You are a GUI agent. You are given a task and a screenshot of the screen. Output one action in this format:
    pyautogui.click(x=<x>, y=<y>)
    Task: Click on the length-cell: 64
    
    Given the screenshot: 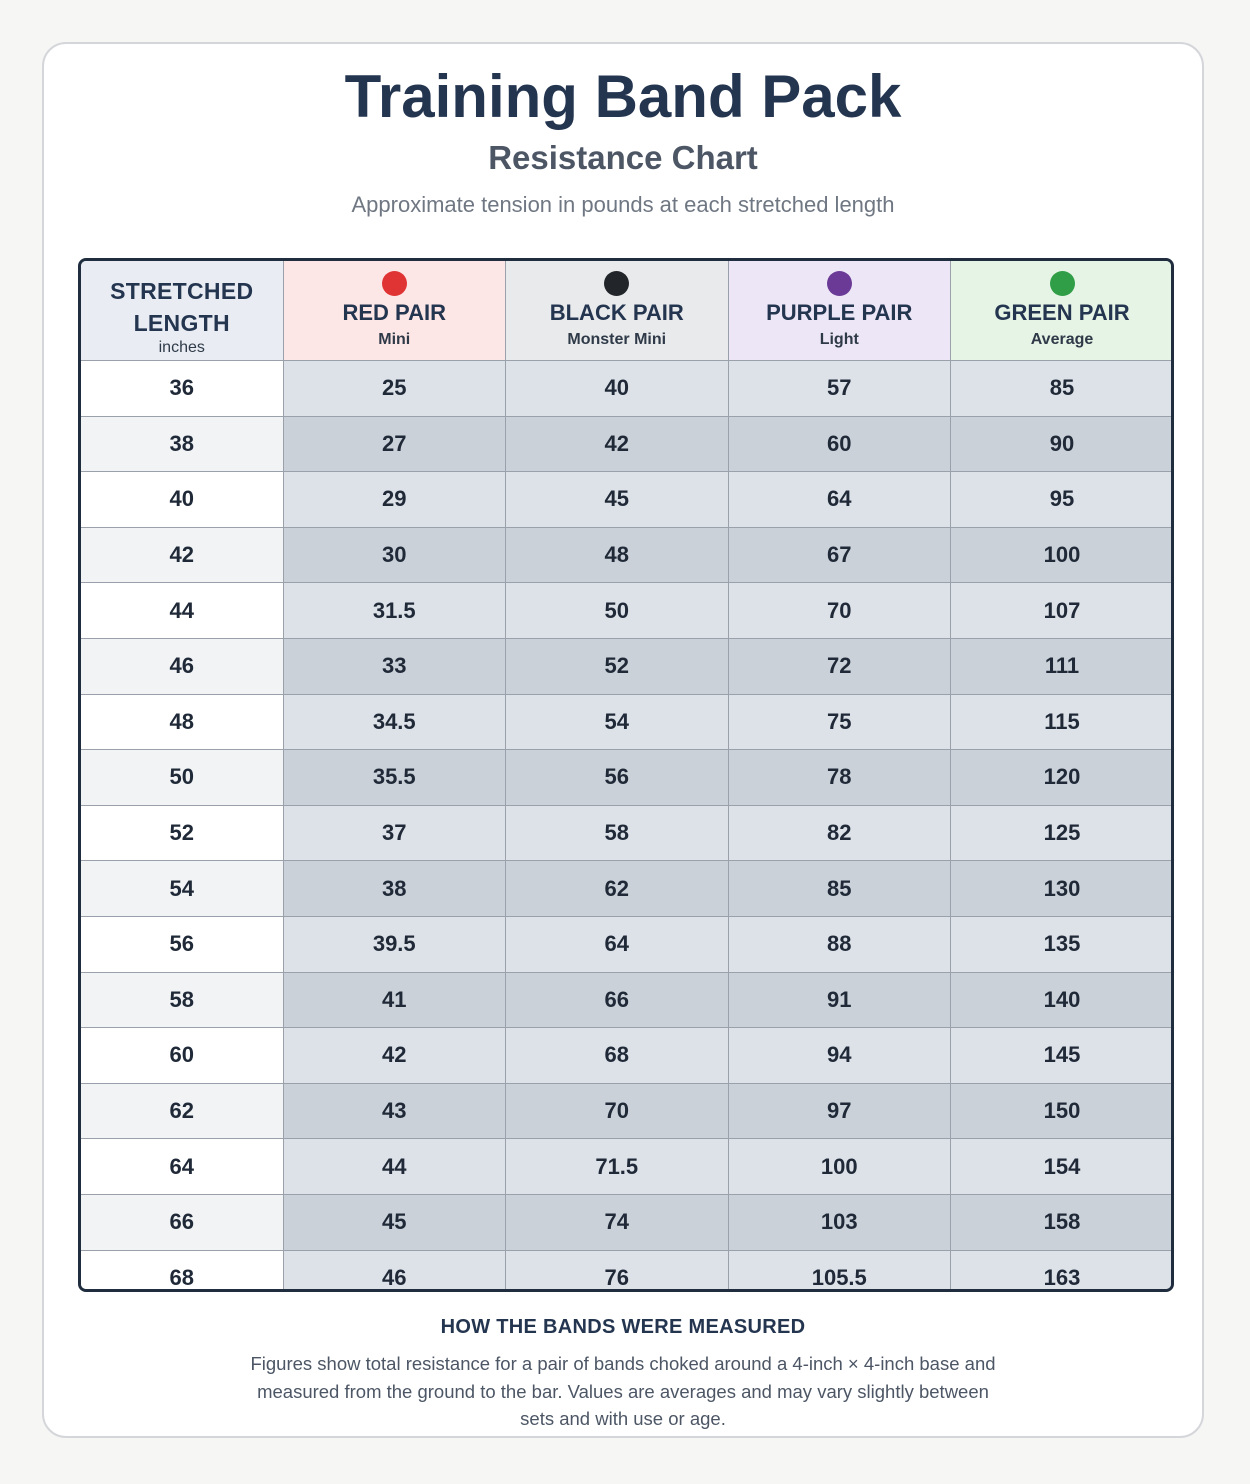 What is the action you would take?
    pyautogui.click(x=182, y=1166)
    